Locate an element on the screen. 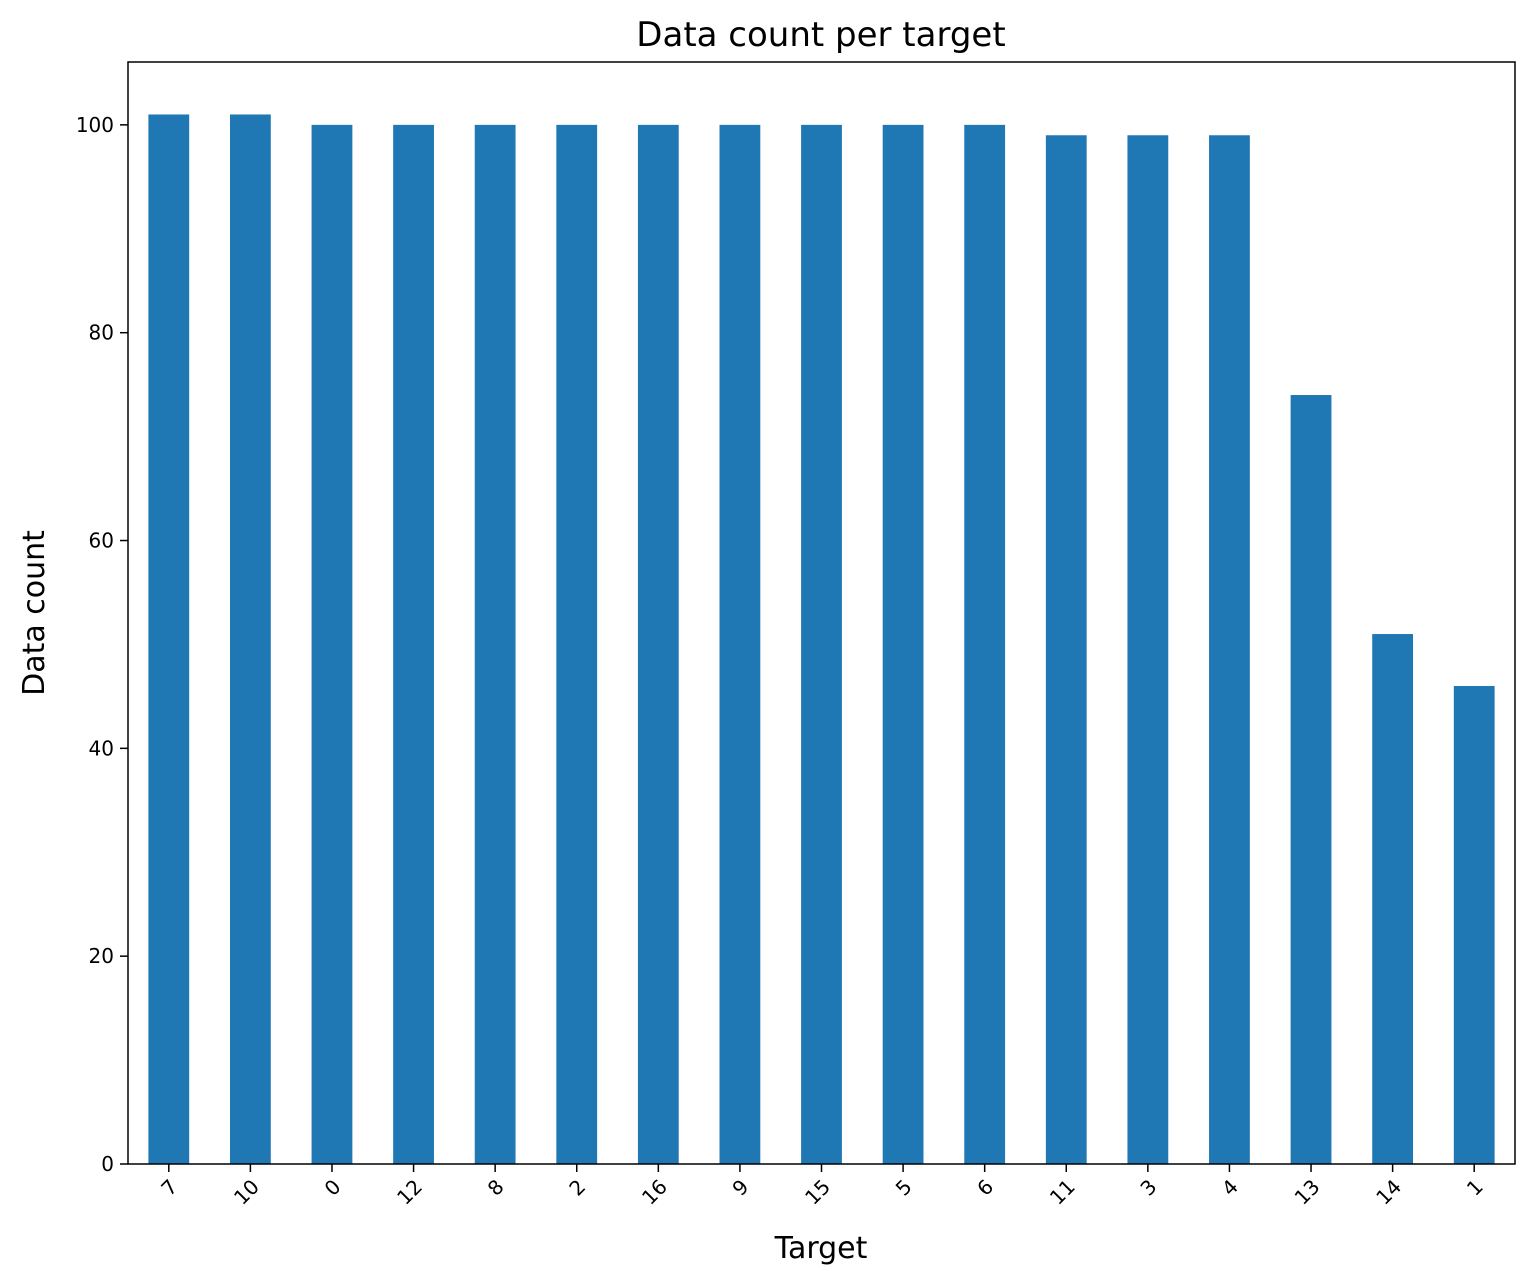  y-tick-label: 0 is located at coordinates (107, 1164).